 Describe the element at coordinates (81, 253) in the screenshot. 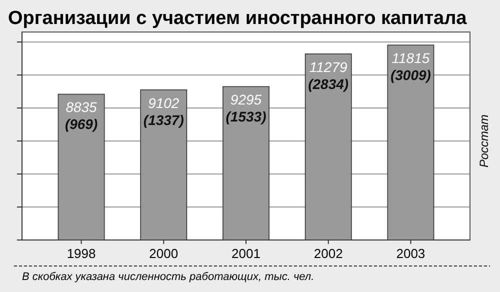

I see `x-tick-label: 1998` at that location.